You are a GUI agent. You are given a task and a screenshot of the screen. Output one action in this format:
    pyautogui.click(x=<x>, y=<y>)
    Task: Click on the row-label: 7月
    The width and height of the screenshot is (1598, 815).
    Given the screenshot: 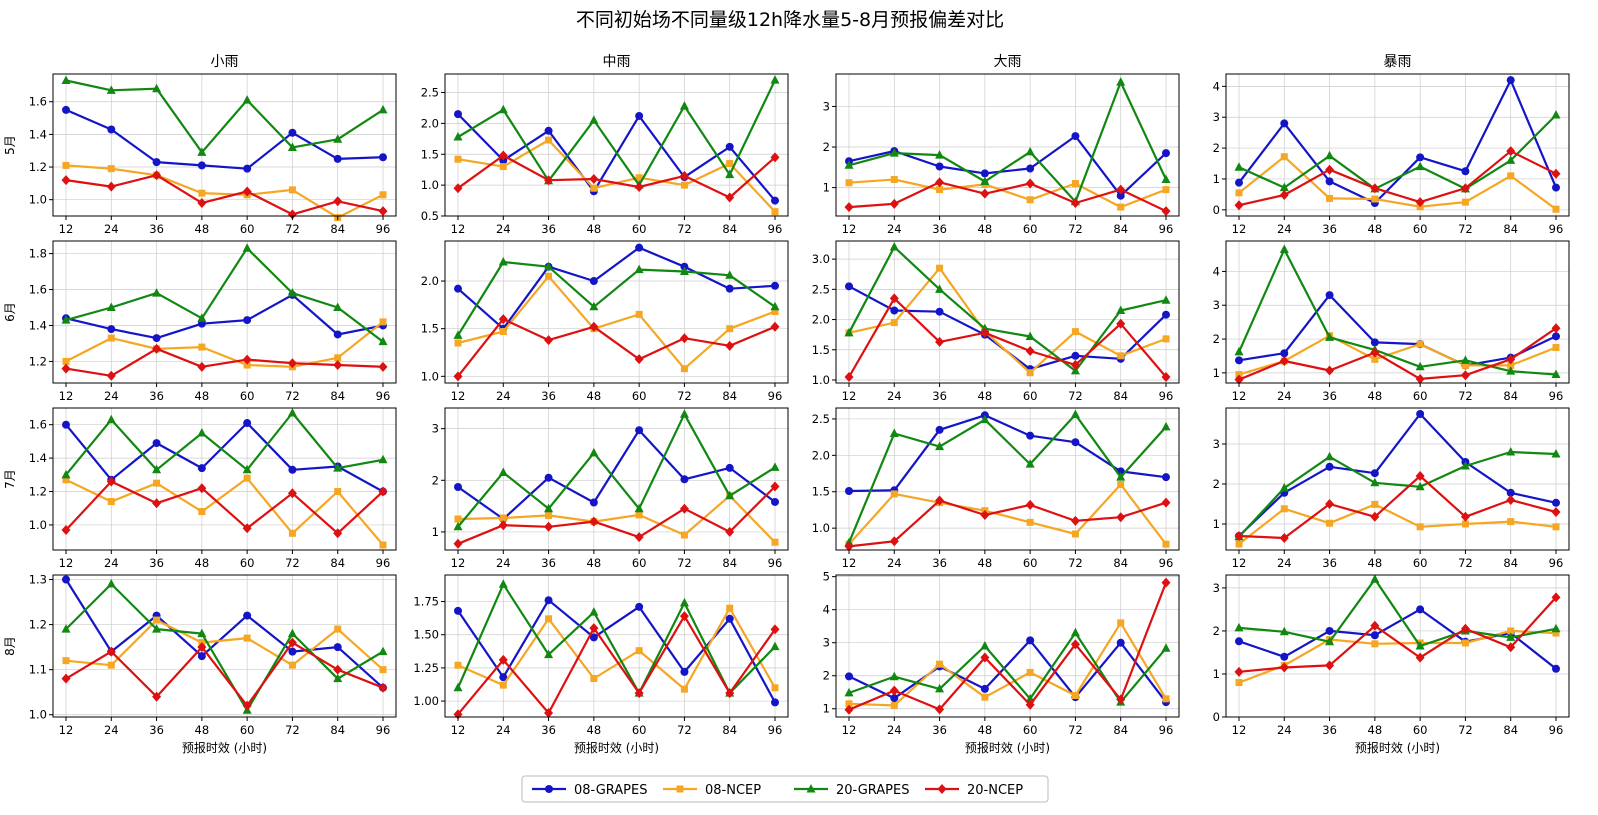 What is the action you would take?
    pyautogui.click(x=10, y=479)
    